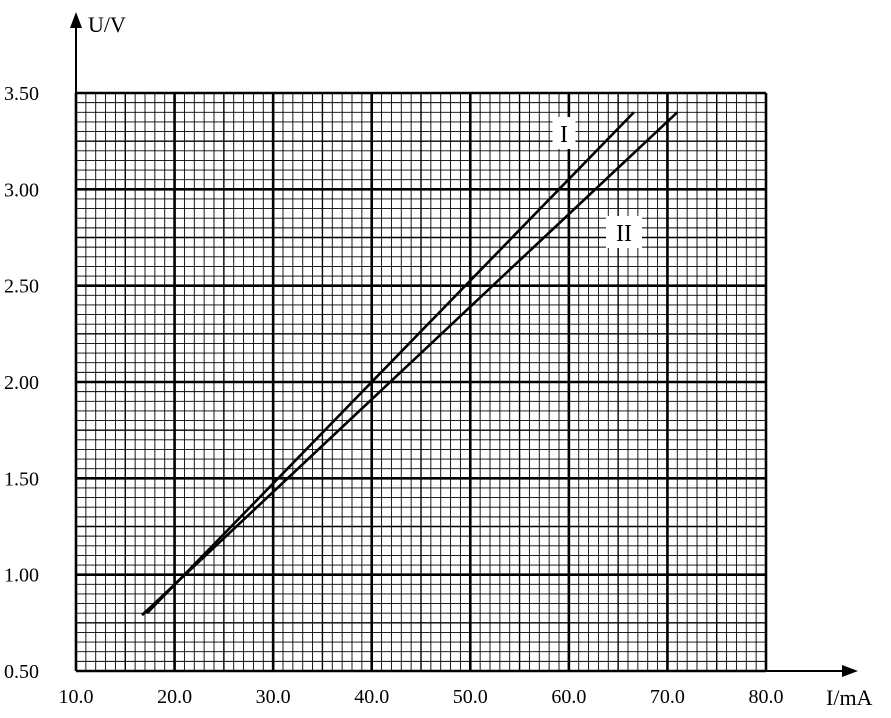  I want to click on x-tick-label: 80.0, so click(766, 697).